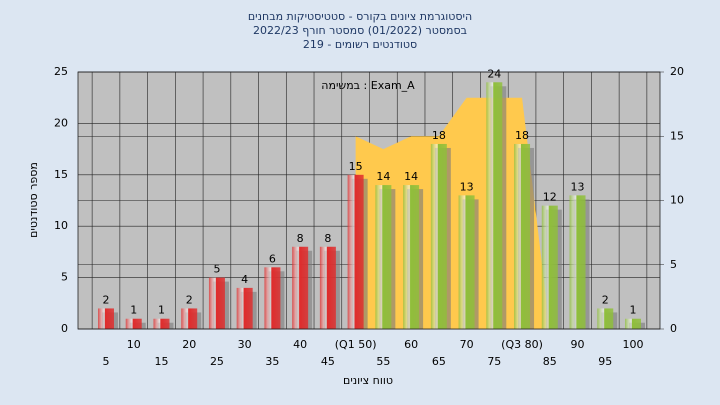 Image resolution: width=720 pixels, height=405 pixels. What do you see at coordinates (106, 361) in the screenshot?
I see `x-tick-label: 5` at bounding box center [106, 361].